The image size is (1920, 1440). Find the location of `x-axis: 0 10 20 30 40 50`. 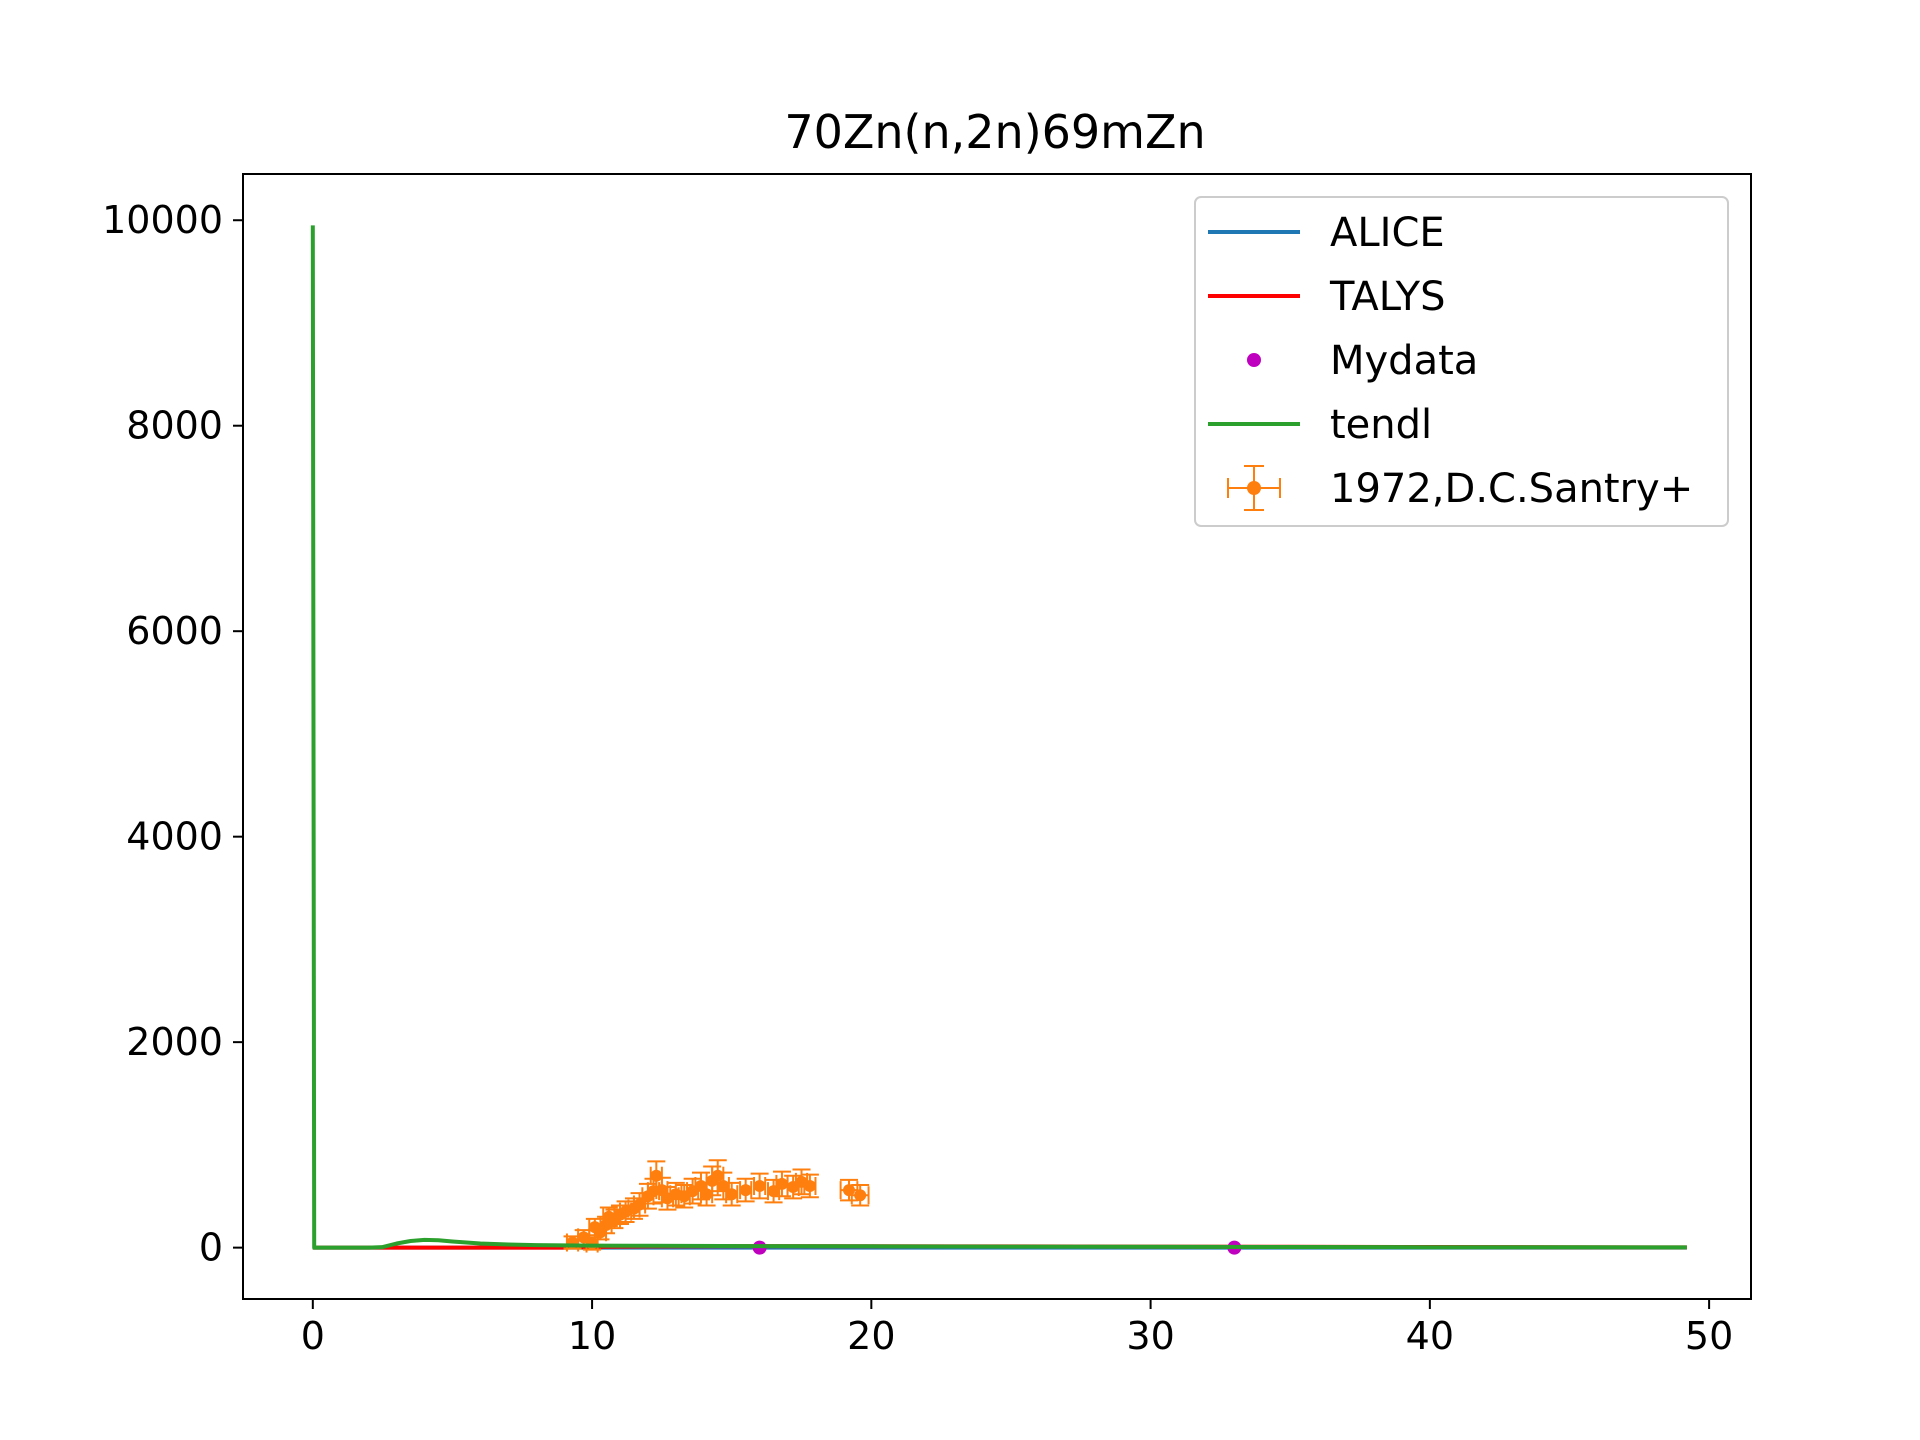

x-axis: 0 10 20 30 40 50 is located at coordinates (1017, 1328).